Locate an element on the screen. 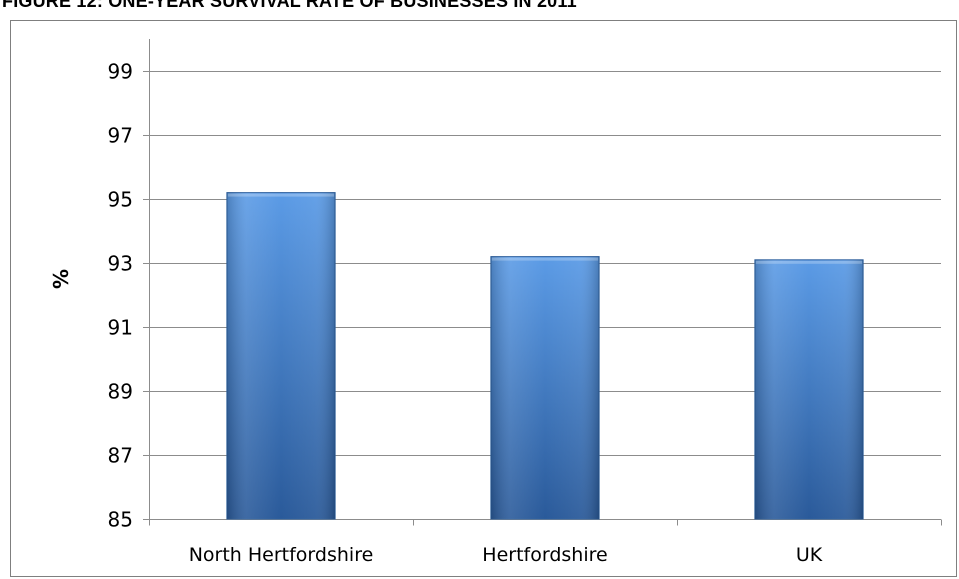 The width and height of the screenshot is (959, 579). y-tick-label-99: 99 is located at coordinates (120, 72).